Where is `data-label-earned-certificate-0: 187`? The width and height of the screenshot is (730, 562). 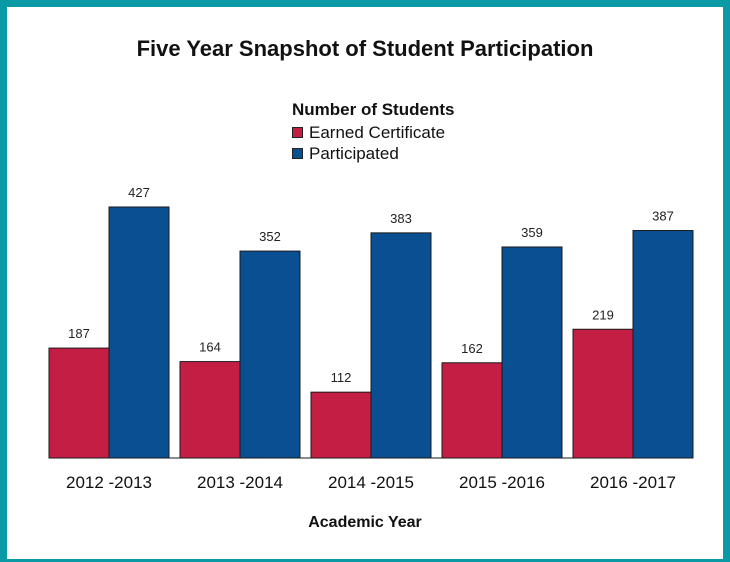
data-label-earned-certificate-0: 187 is located at coordinates (79, 333).